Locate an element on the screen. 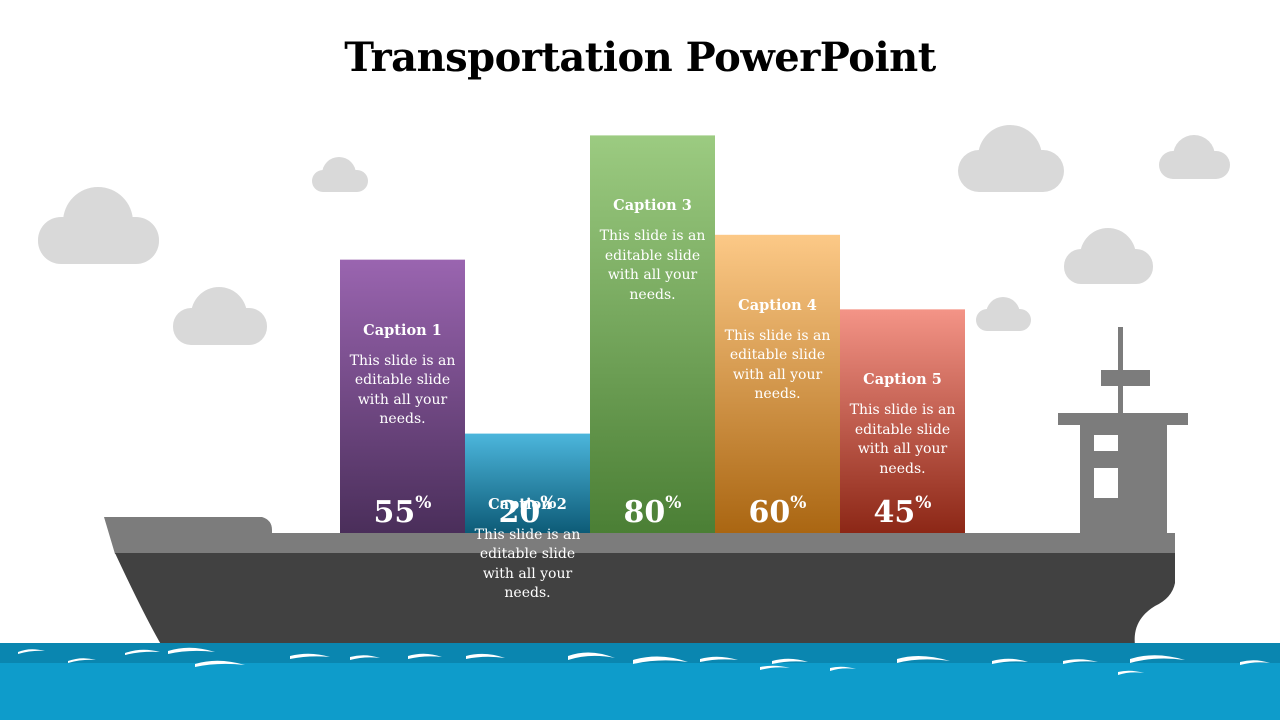 This screenshot has width=1280, height=720. bar-value-label: 20% is located at coordinates (527, 511).